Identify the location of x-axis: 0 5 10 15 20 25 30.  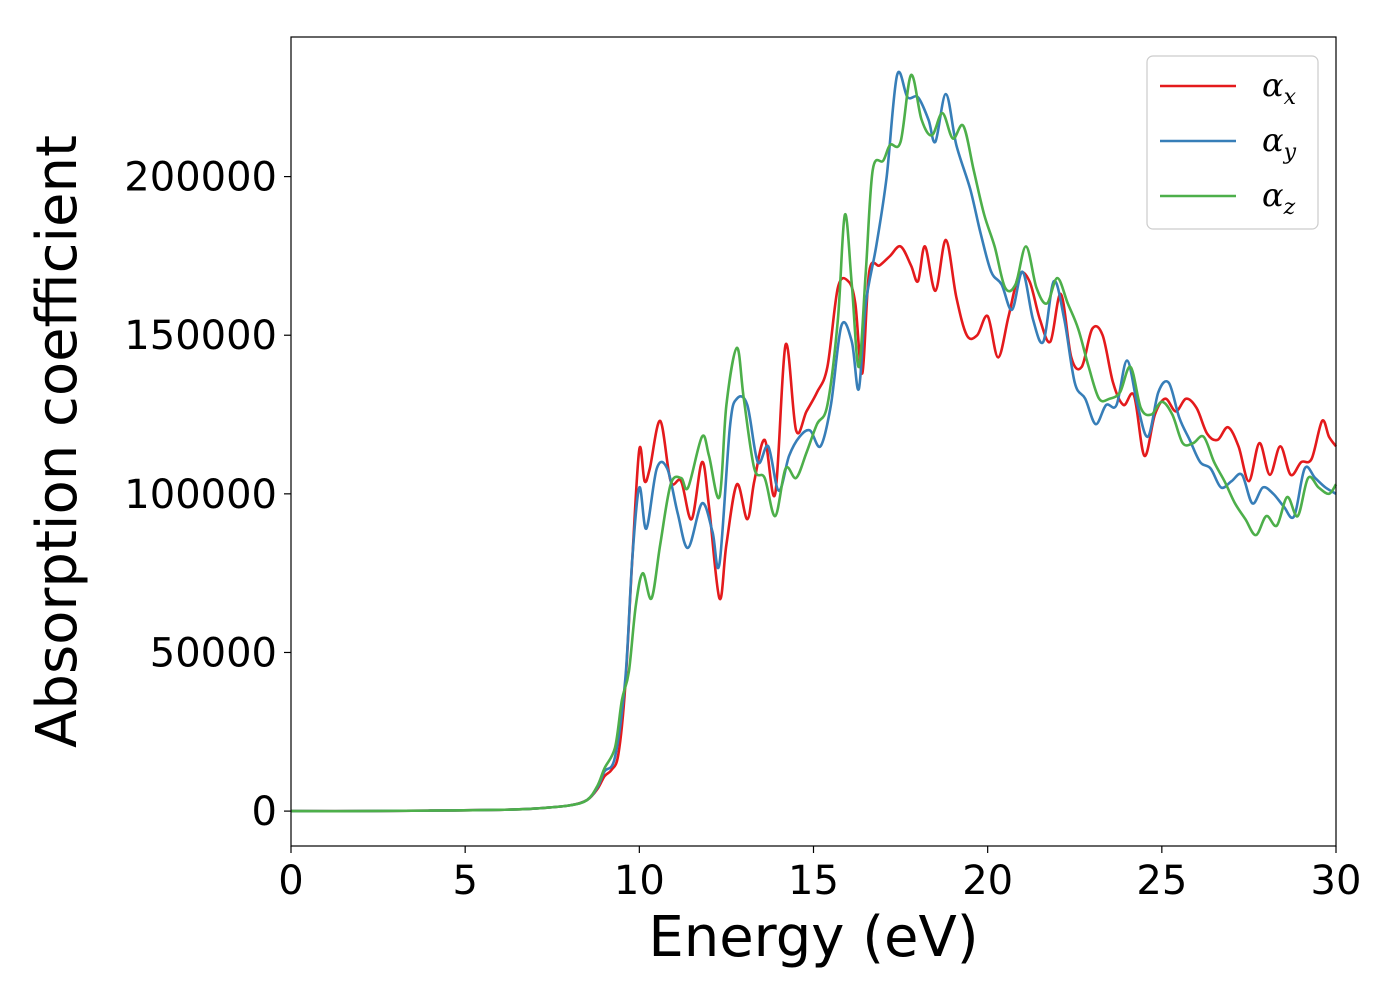
(819, 875).